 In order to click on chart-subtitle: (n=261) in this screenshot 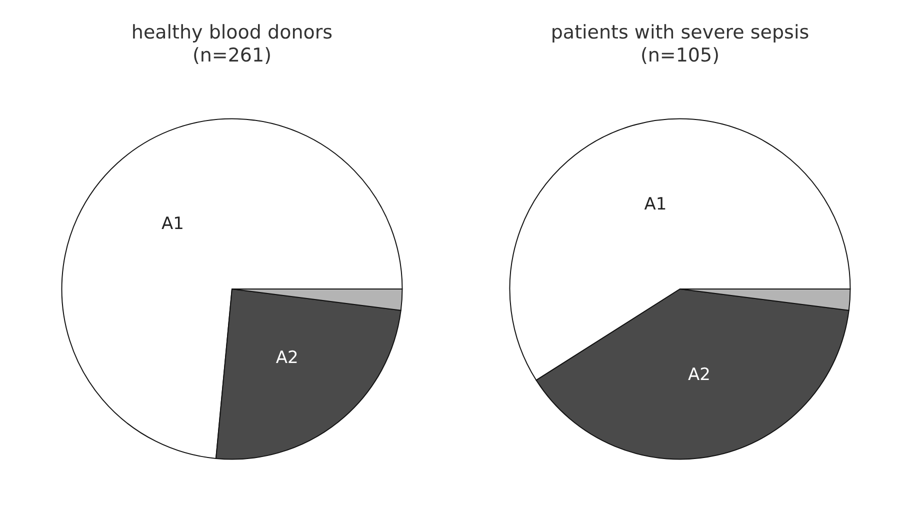, I will do `click(232, 55)`.